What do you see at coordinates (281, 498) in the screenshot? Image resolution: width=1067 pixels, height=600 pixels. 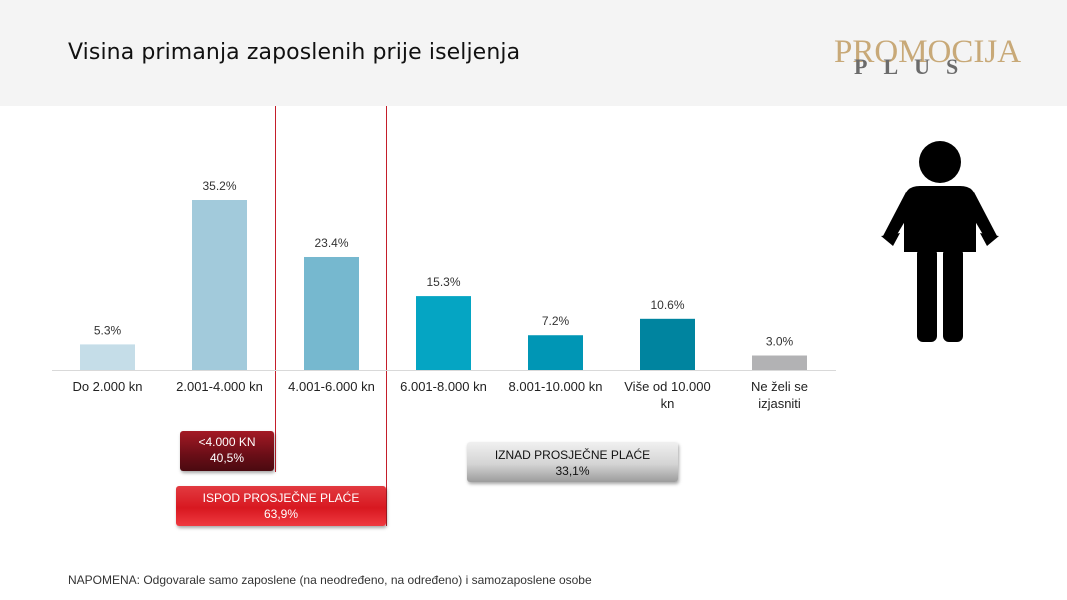 I see `callout-below-average-label: ISPOD PROSJEČNE PLAĆE` at bounding box center [281, 498].